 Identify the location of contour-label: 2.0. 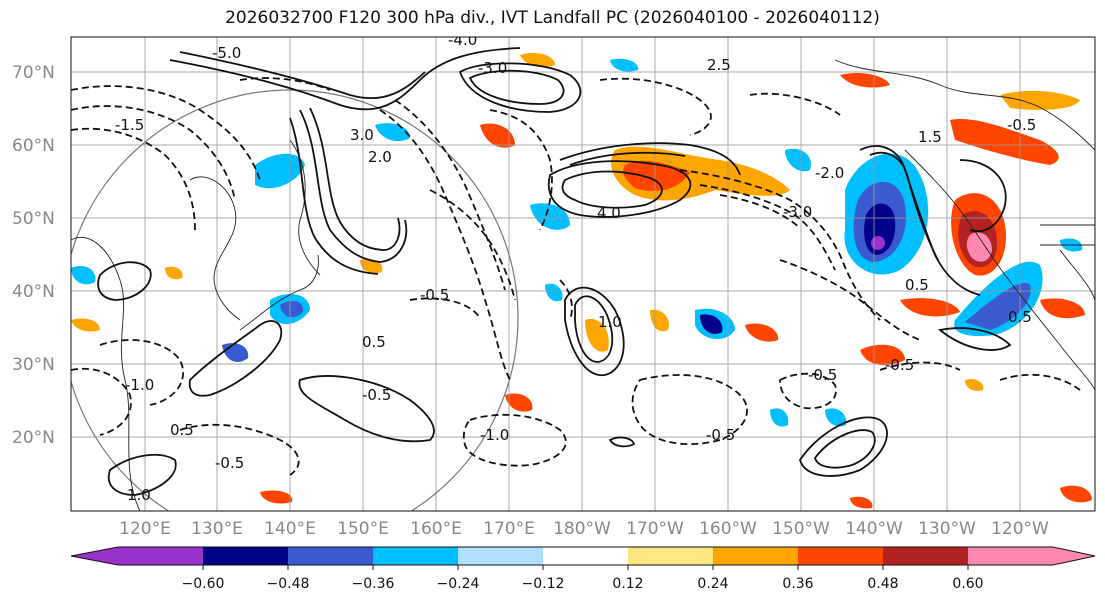
(380, 157).